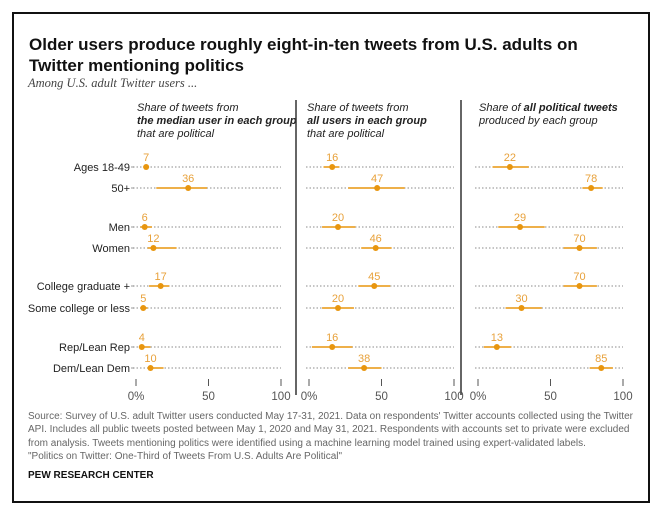  What do you see at coordinates (91, 369) in the screenshot?
I see `category-label: Dem/Lean Dem` at bounding box center [91, 369].